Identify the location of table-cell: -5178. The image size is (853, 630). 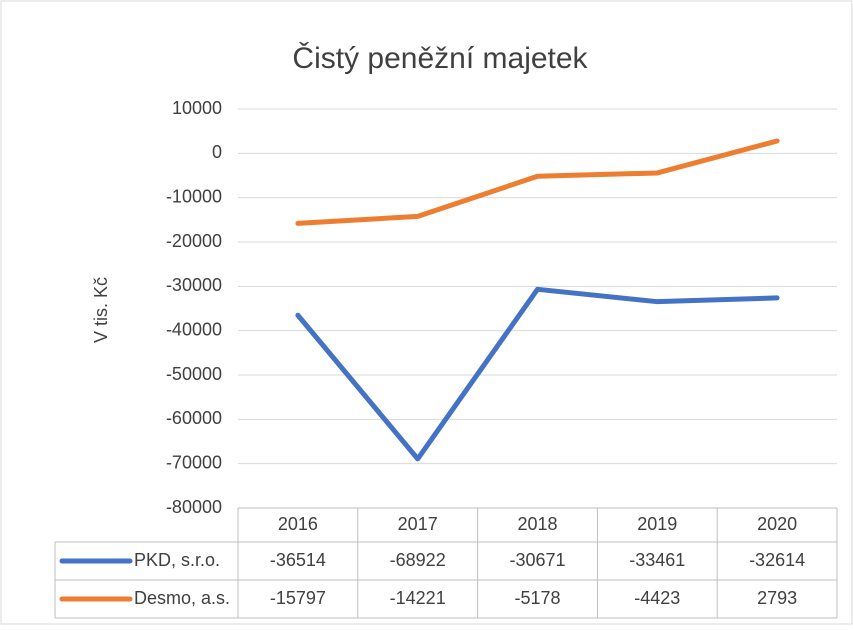
(537, 598).